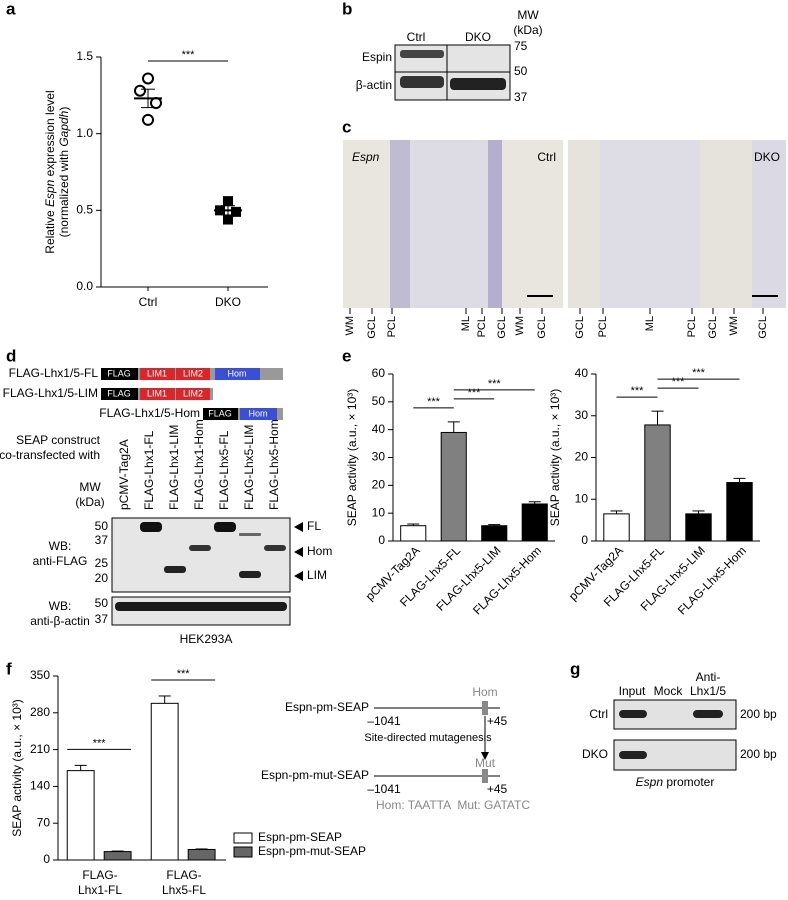 This screenshot has height=900, width=788. What do you see at coordinates (60, 606) in the screenshot?
I see `wb-label: WB:` at bounding box center [60, 606].